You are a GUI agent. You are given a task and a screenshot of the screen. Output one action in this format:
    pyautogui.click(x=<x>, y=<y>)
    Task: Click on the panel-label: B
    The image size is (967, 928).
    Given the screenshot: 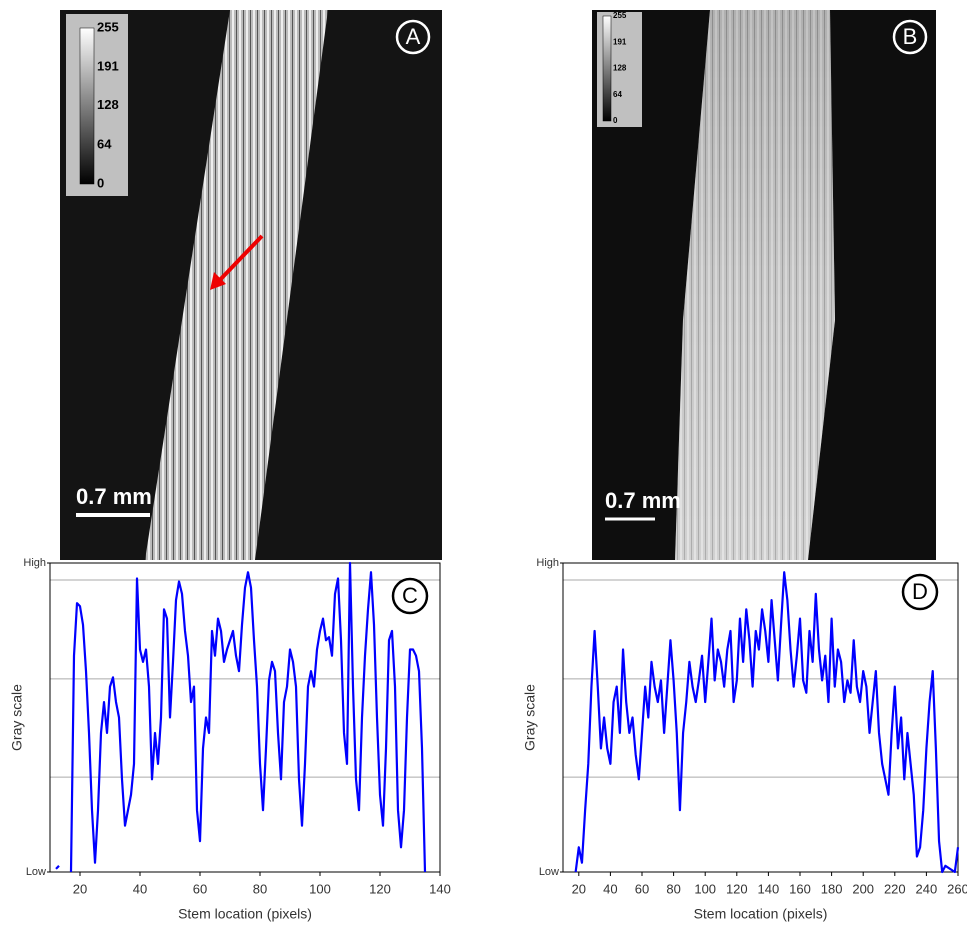 What is the action you would take?
    pyautogui.click(x=910, y=36)
    